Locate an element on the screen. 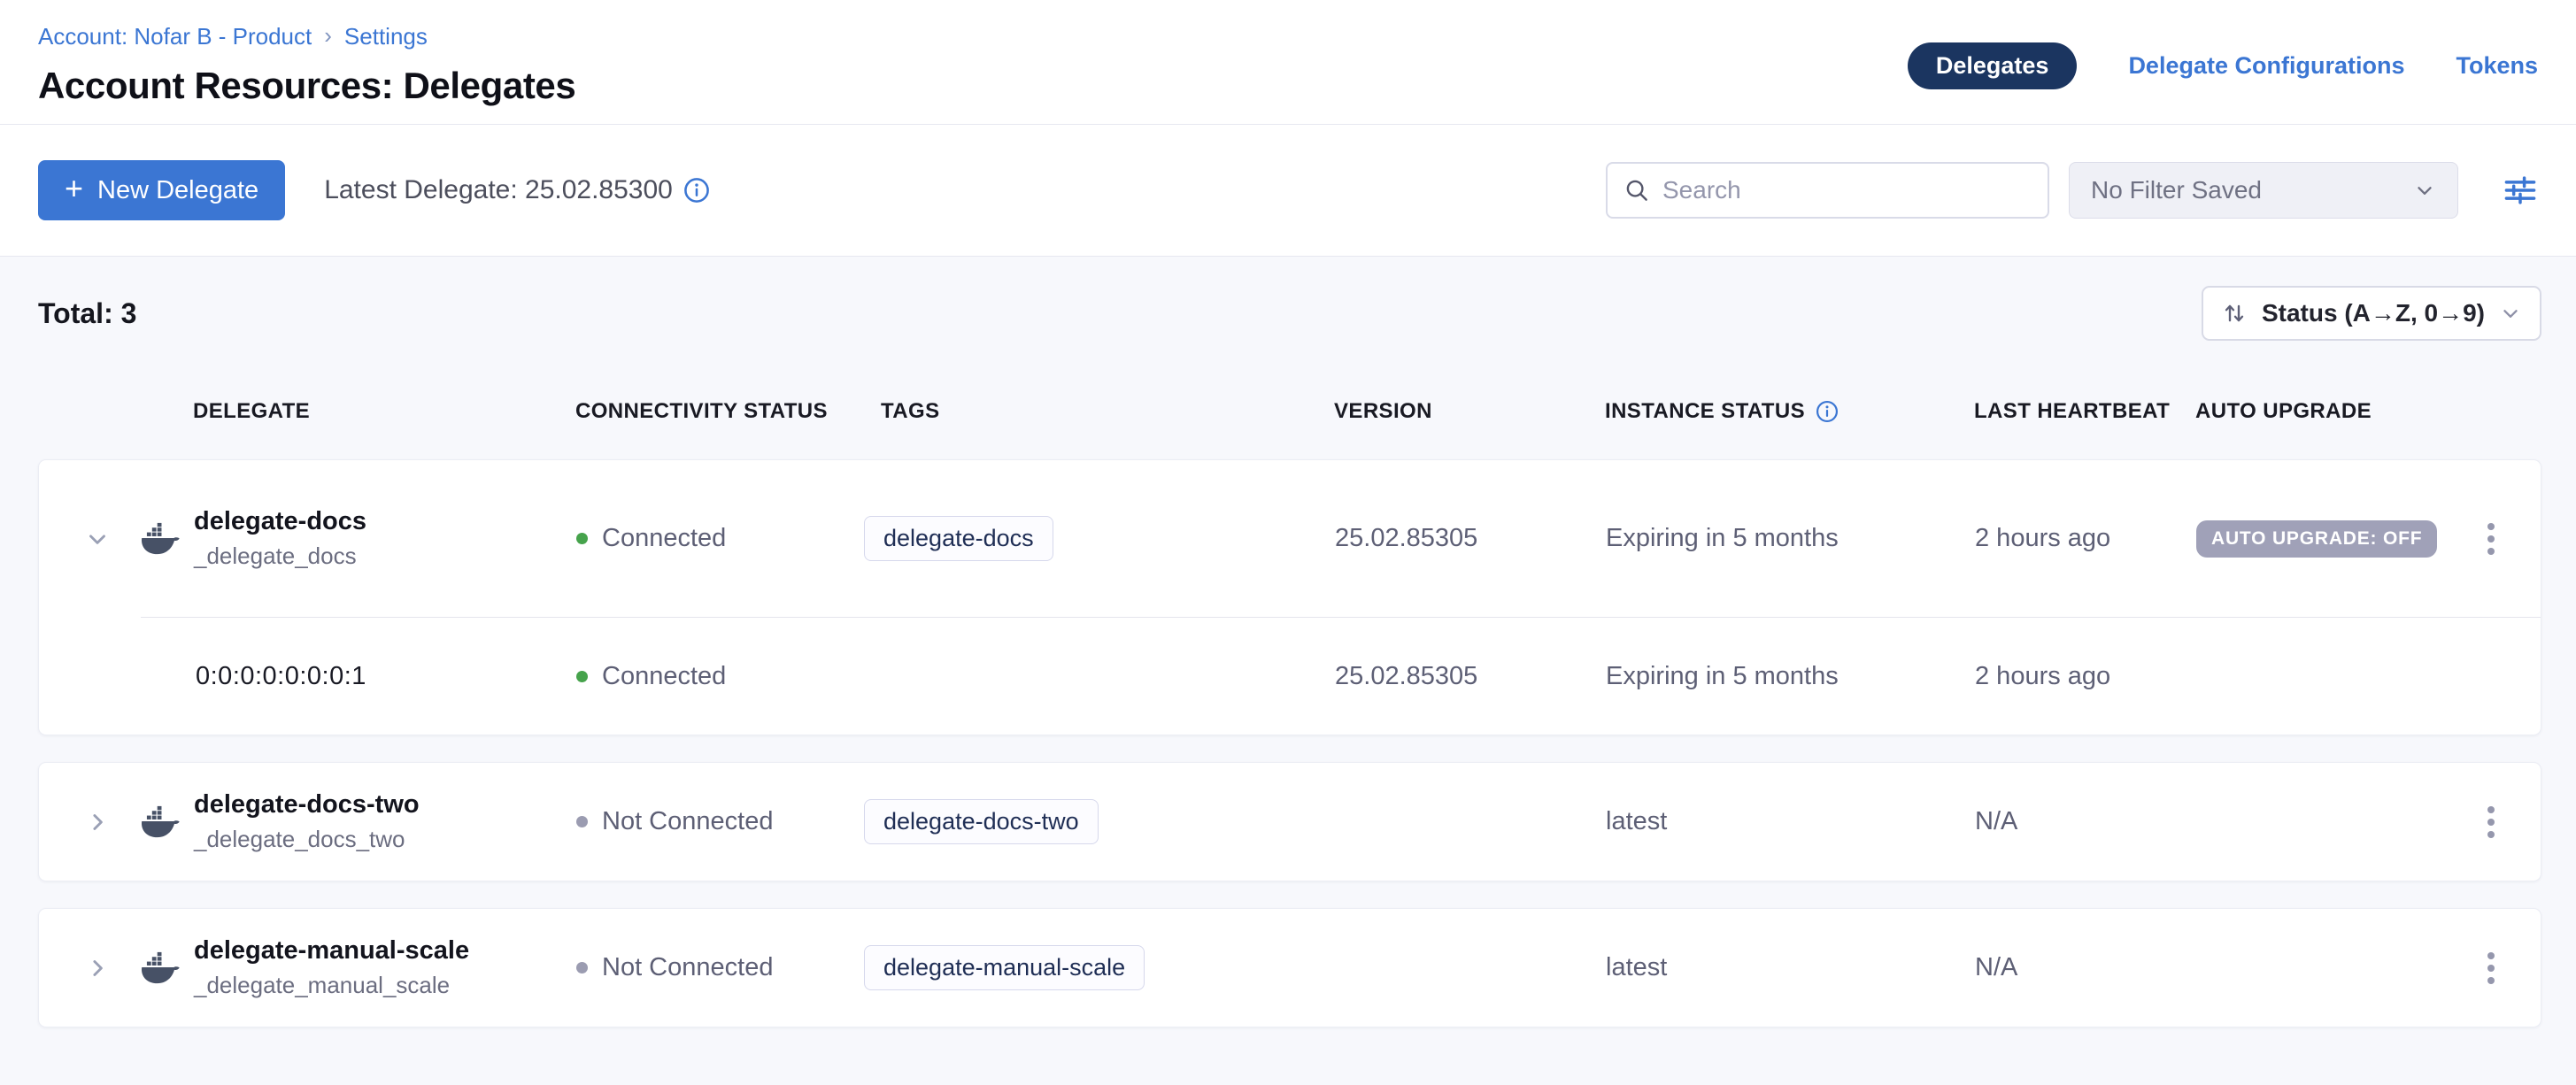 This screenshot has width=2576, height=1085. delegate-name: delegate-docs-two is located at coordinates (307, 804).